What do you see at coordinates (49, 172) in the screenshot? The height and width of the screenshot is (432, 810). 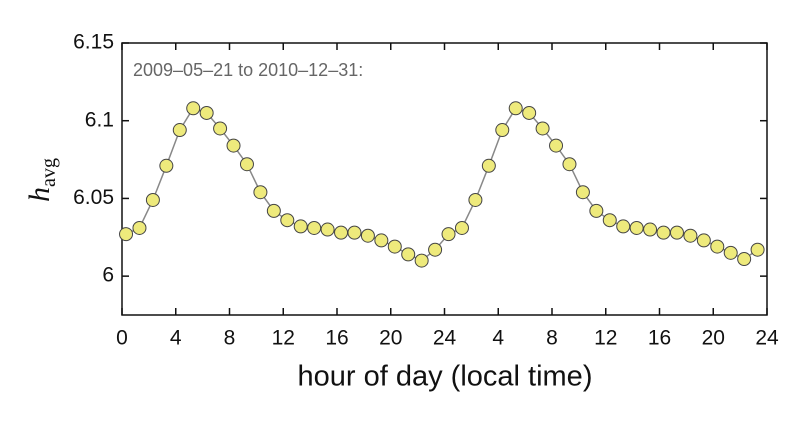 I see `y-label-sub: avg` at bounding box center [49, 172].